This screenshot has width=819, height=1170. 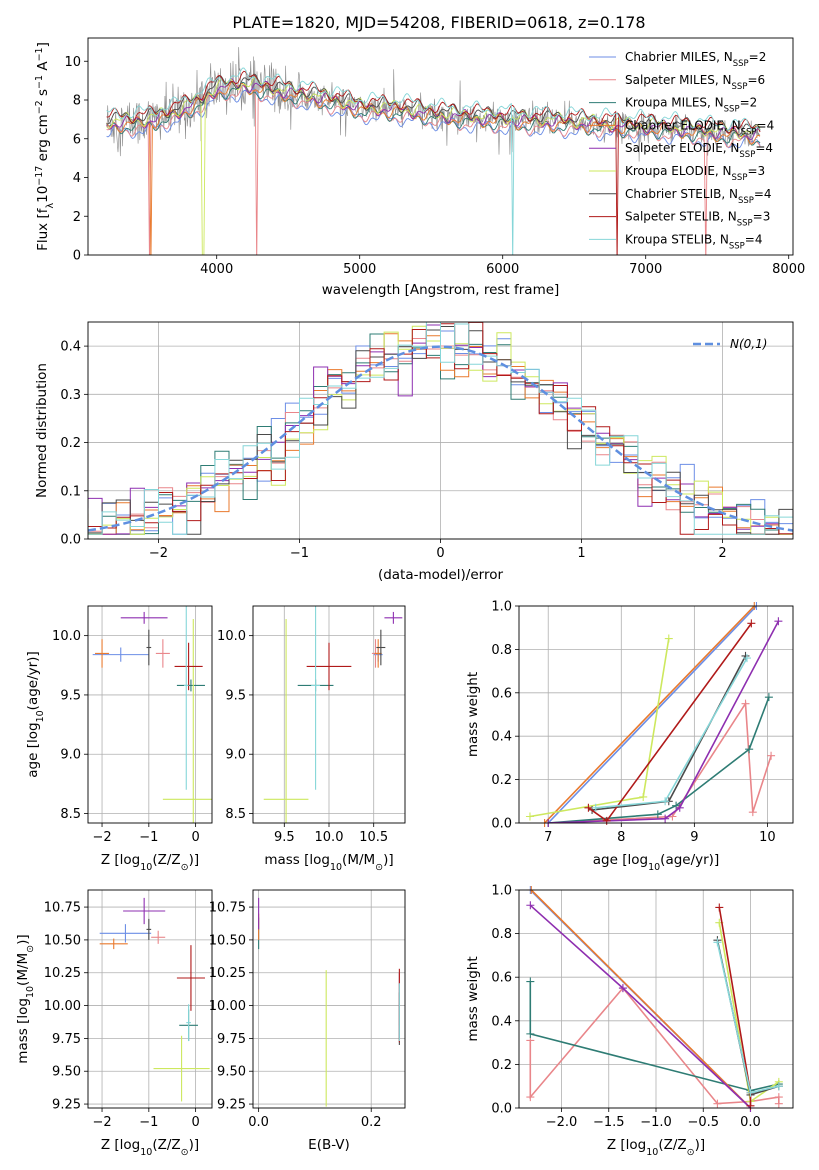 What do you see at coordinates (645, 269) in the screenshot?
I see `x-tick-label: 7000` at bounding box center [645, 269].